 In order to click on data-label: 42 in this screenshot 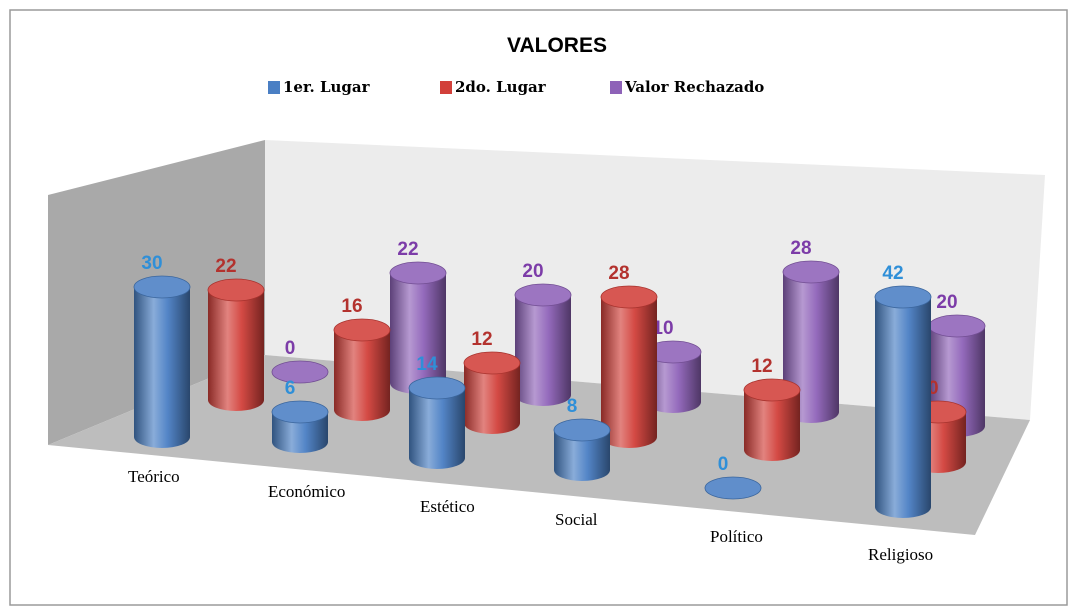, I will do `click(892, 273)`.